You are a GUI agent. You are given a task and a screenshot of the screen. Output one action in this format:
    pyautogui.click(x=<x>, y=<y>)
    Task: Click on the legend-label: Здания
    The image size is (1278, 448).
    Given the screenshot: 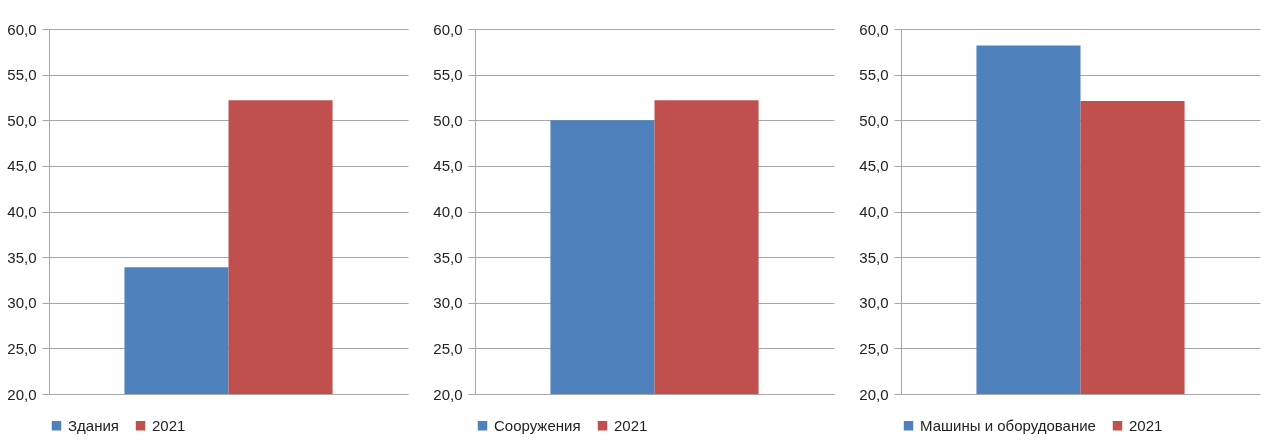 What is the action you would take?
    pyautogui.click(x=93, y=425)
    